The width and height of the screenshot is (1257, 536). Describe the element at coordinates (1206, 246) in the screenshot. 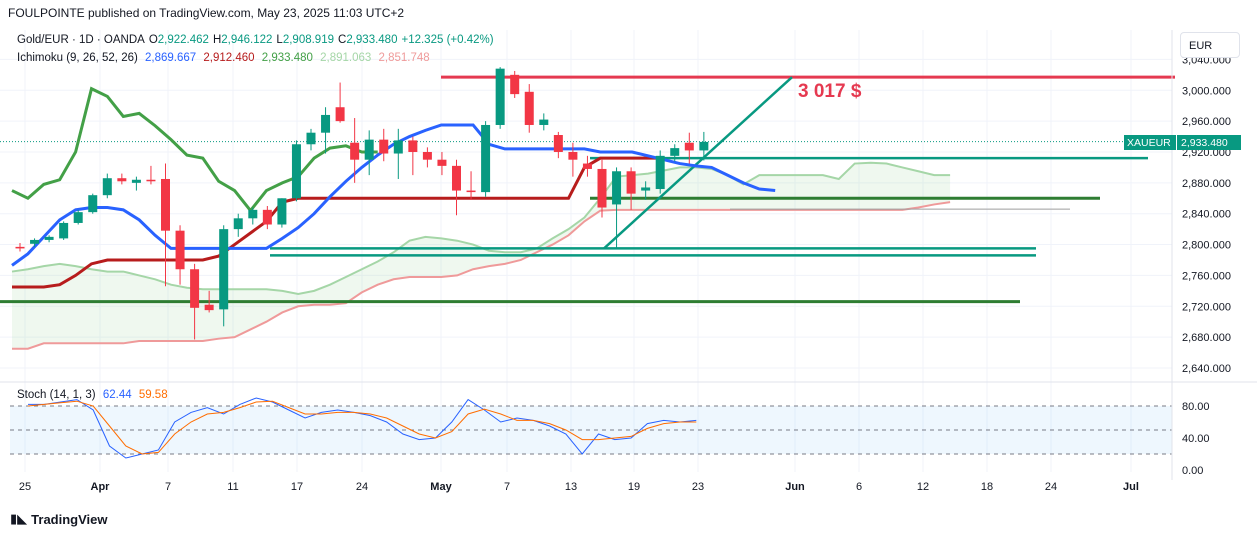

I see `price-tick-label: 2,800.000` at that location.